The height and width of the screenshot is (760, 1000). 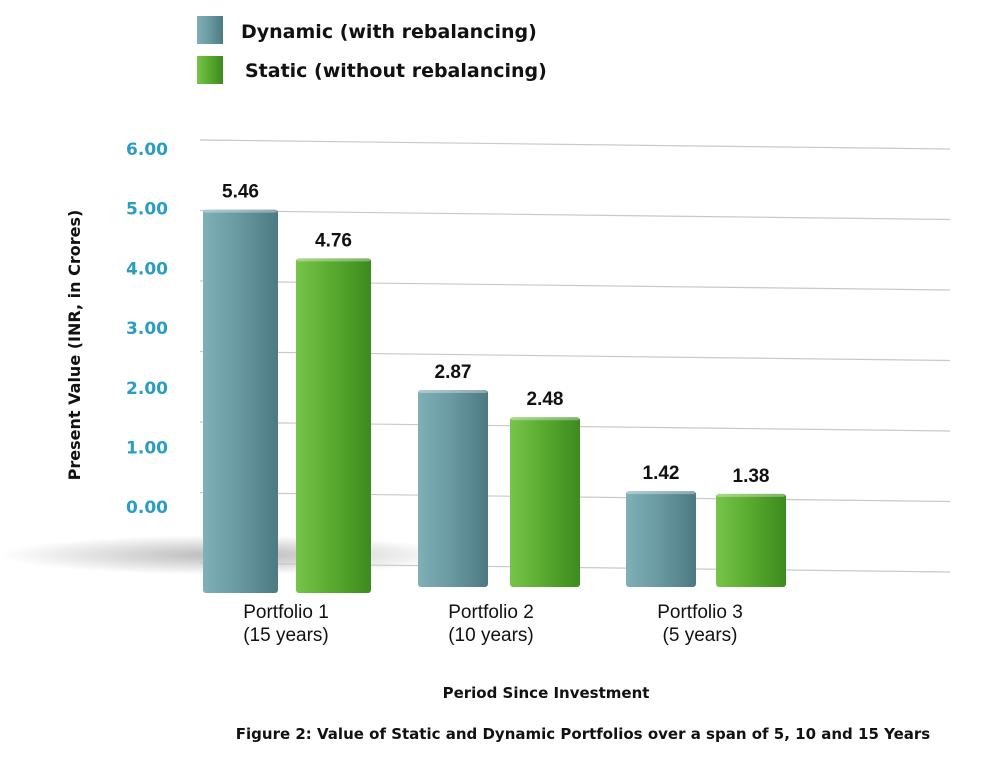 I want to click on x-tick-label: Portfolio 1, so click(x=286, y=612).